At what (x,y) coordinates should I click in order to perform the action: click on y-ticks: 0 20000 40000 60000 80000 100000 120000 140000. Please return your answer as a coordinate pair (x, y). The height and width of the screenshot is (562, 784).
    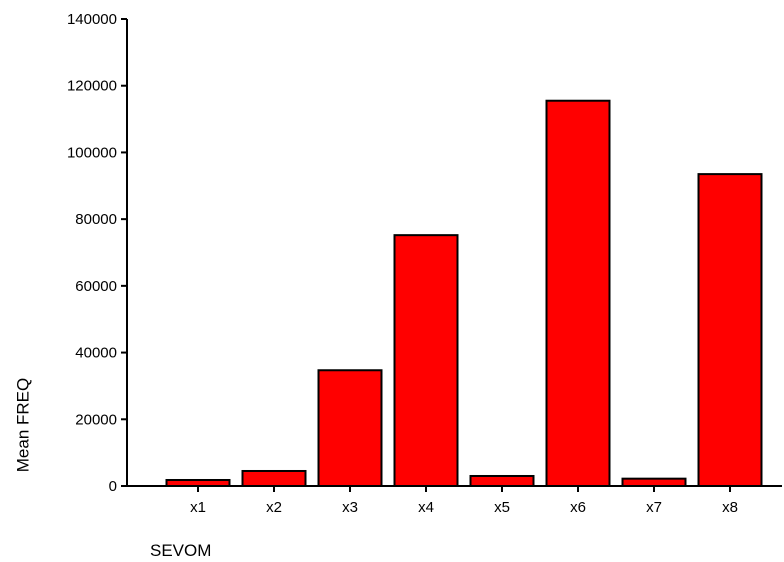
    Looking at the image, I should click on (97, 253).